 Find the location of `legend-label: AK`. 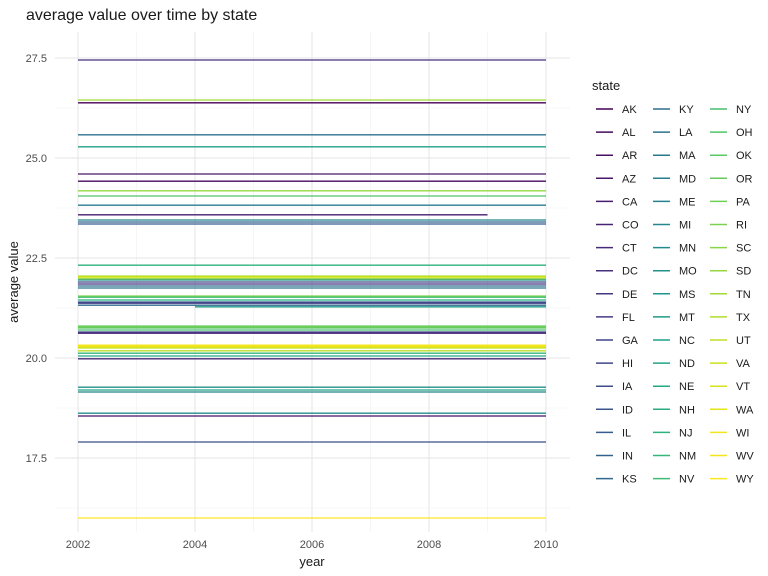

legend-label: AK is located at coordinates (629, 110).